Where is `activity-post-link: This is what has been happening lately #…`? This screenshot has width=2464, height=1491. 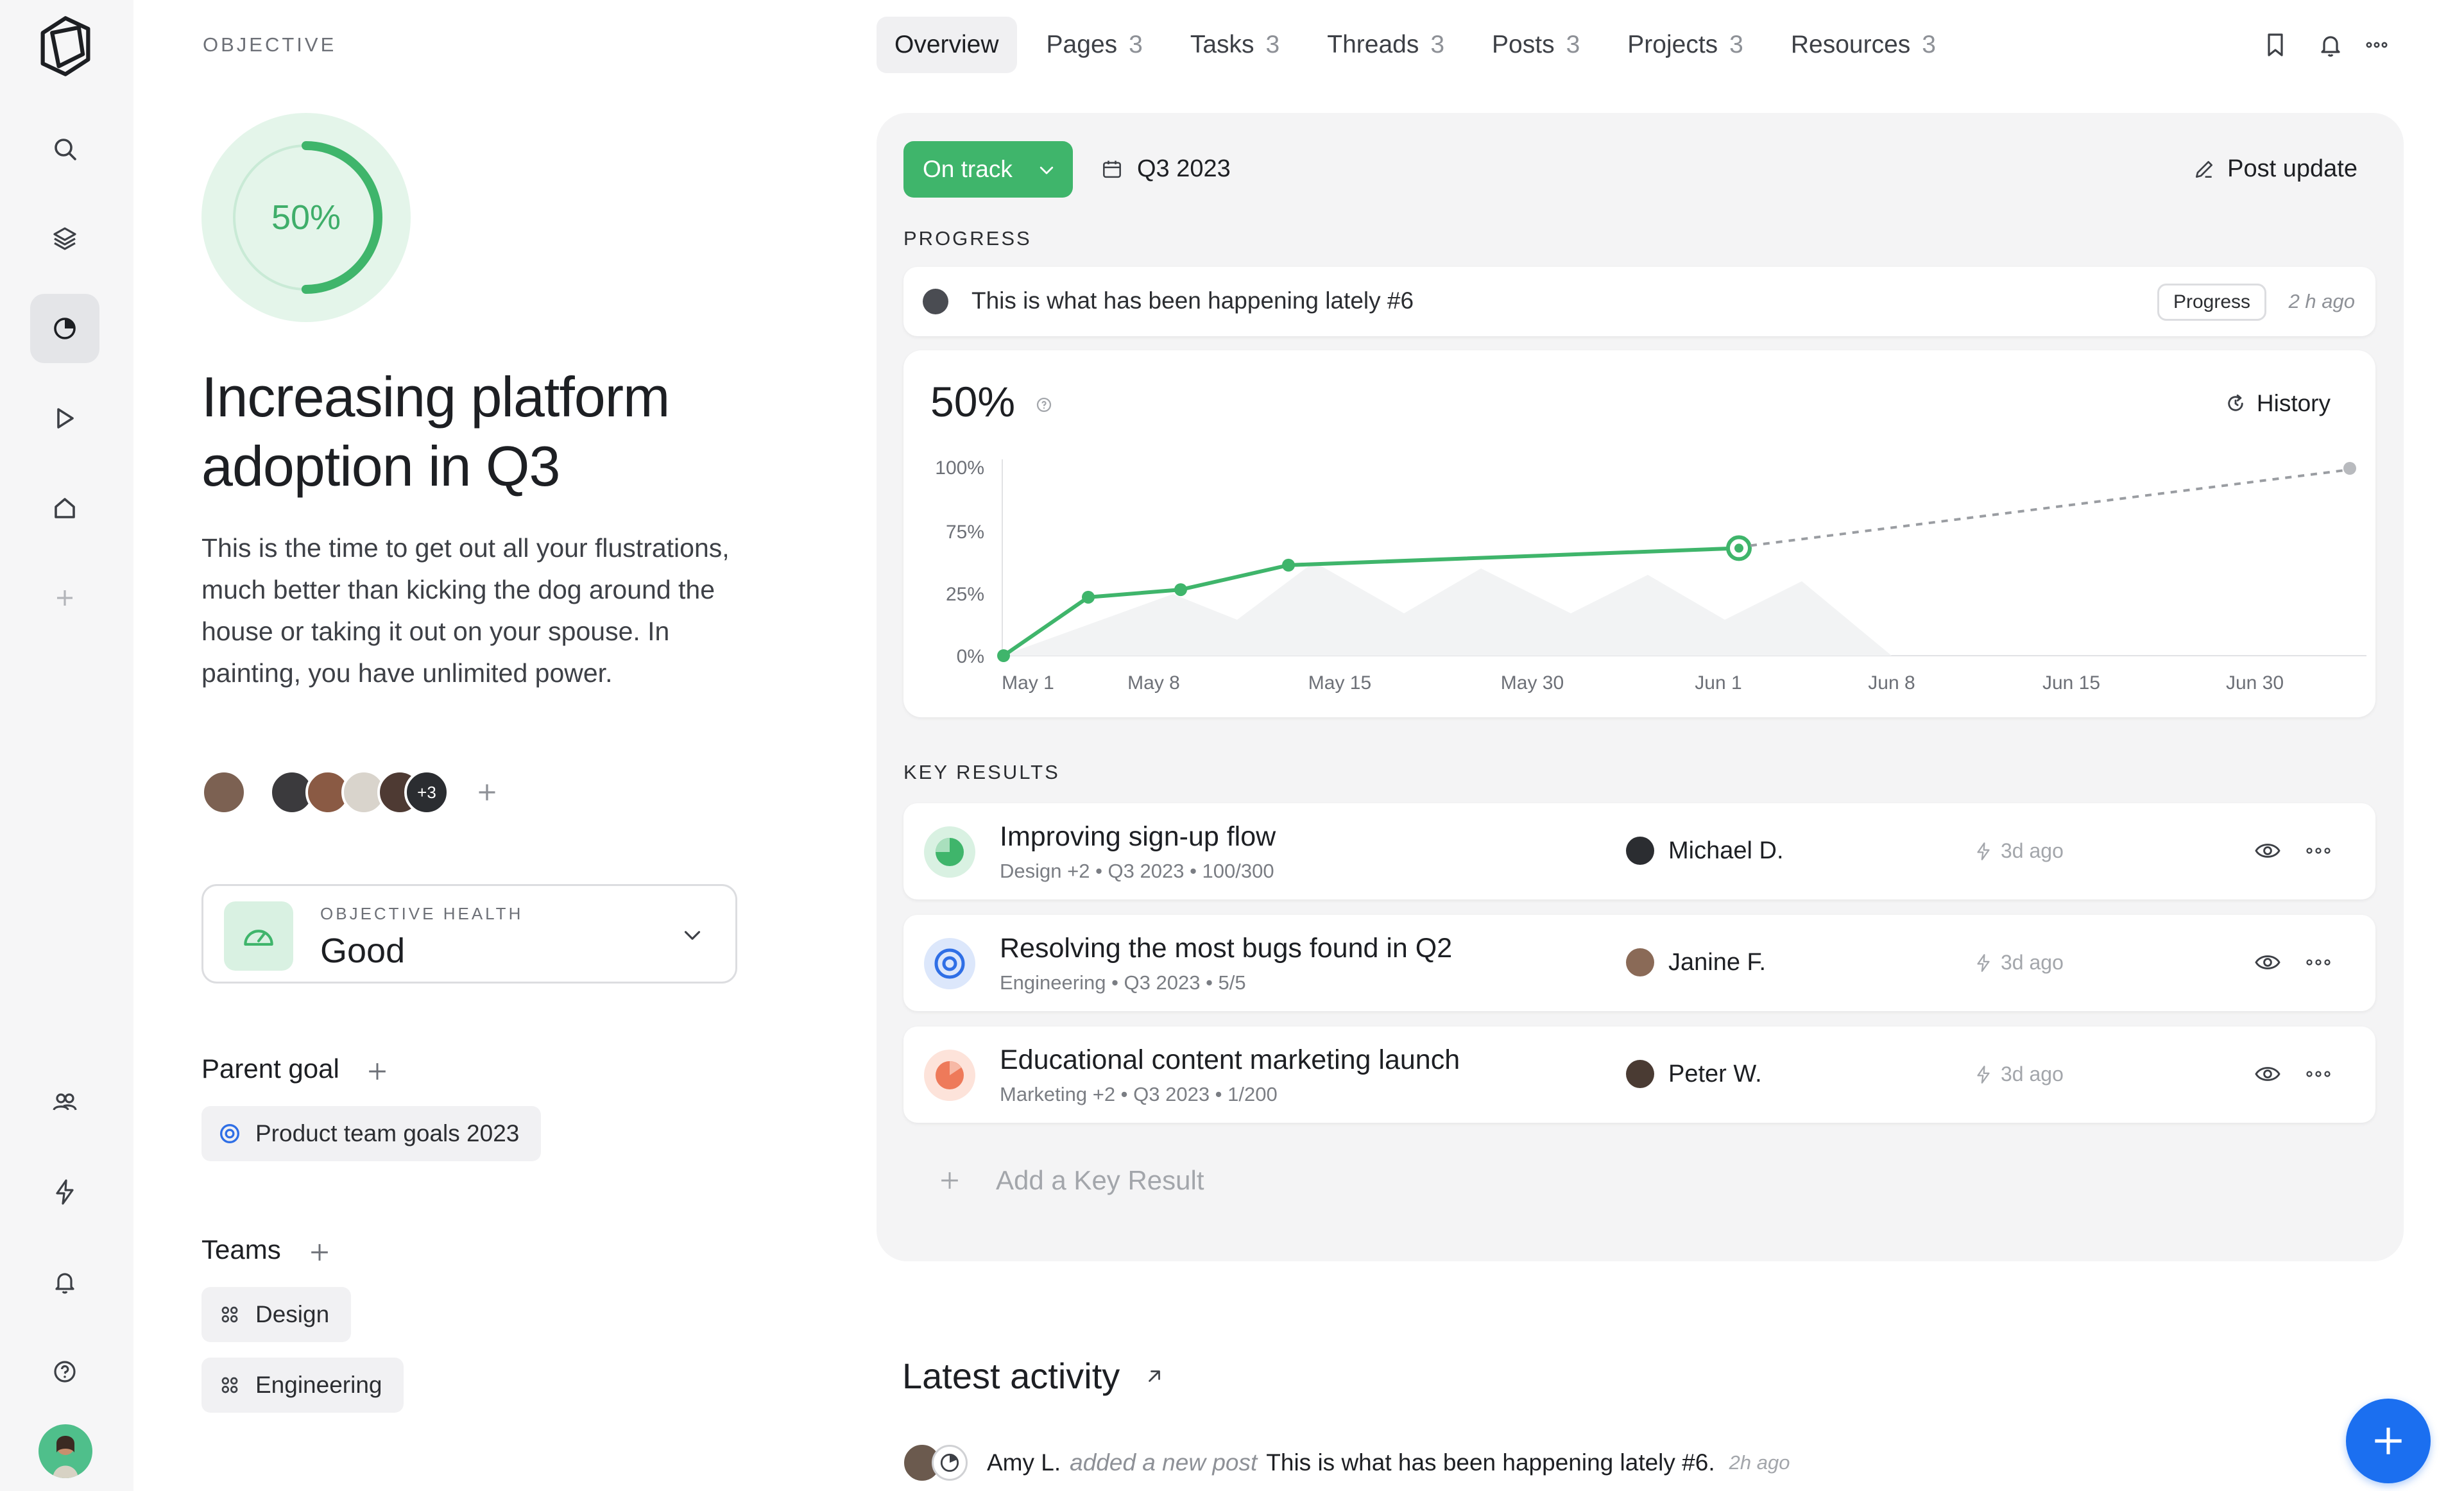 activity-post-link: This is what has been happening lately #… is located at coordinates (1491, 1462).